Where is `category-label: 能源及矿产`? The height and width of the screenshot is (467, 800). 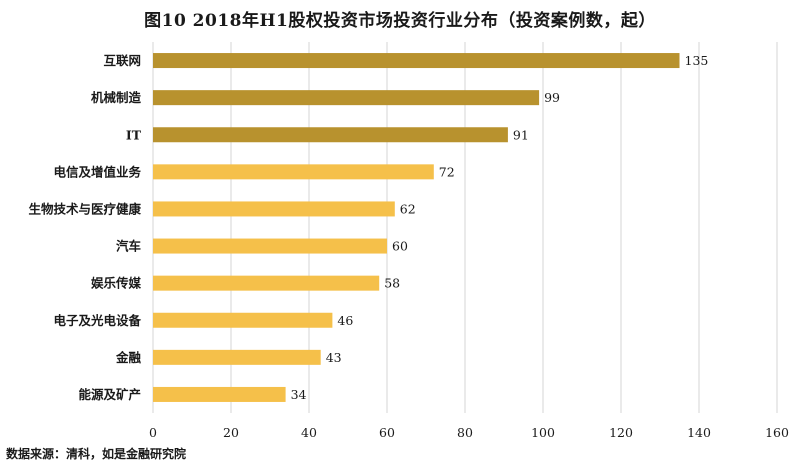 category-label: 能源及矿产 is located at coordinates (109, 394).